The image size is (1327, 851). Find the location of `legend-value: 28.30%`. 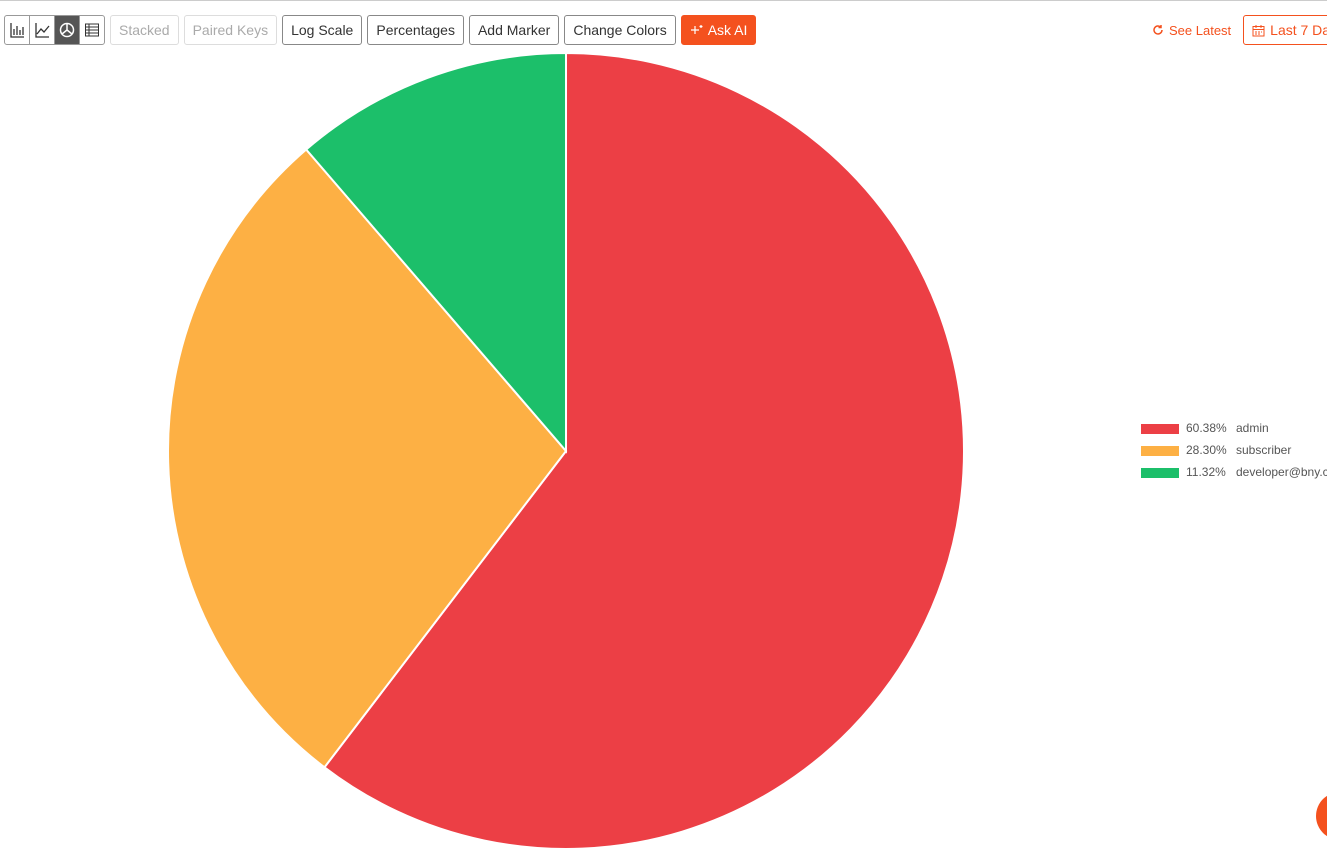

legend-value: 28.30% is located at coordinates (1206, 450).